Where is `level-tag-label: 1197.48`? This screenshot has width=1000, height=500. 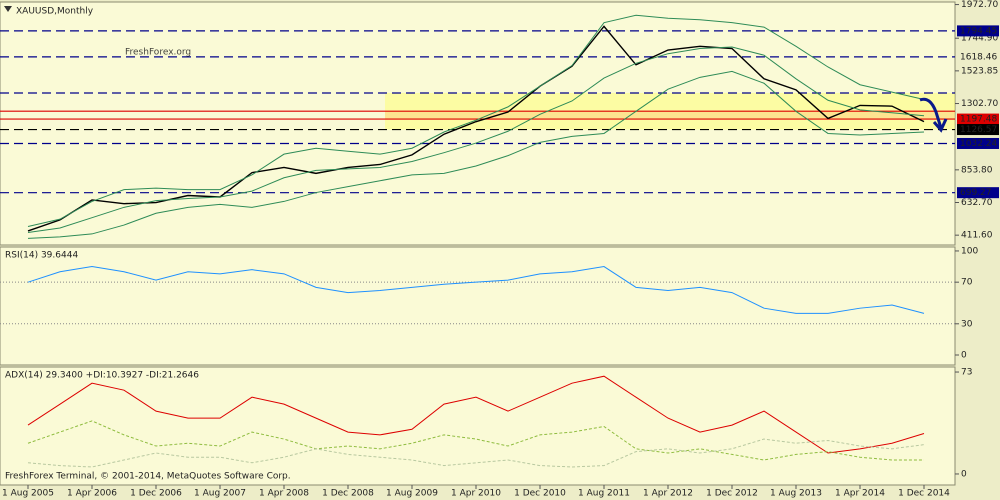
level-tag-label: 1197.48 is located at coordinates (978, 120).